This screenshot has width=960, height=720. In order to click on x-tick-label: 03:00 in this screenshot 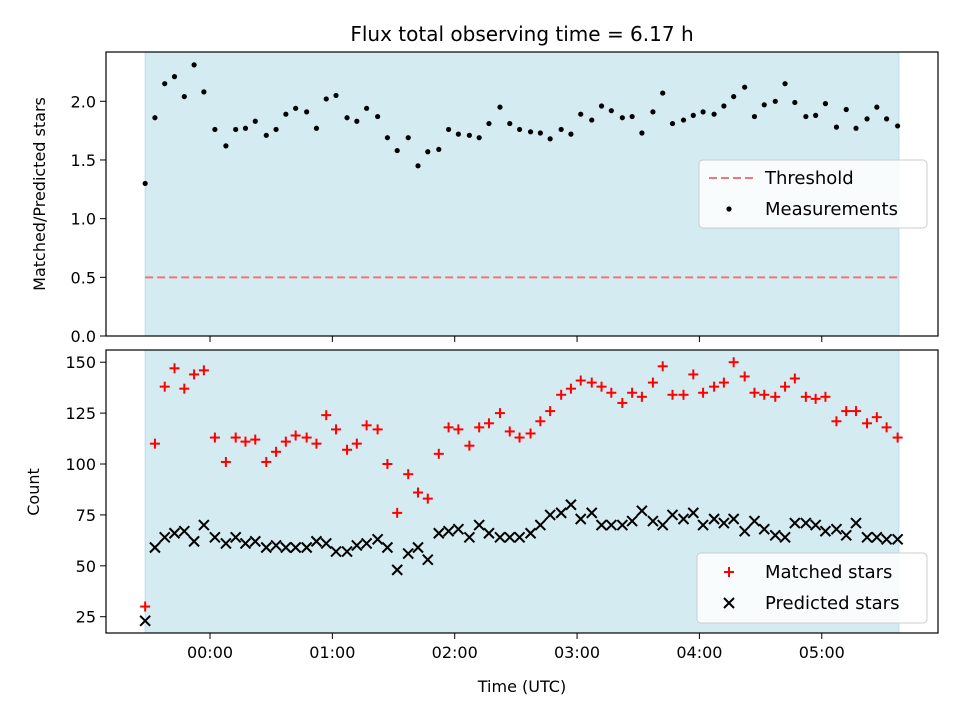, I will do `click(577, 652)`.